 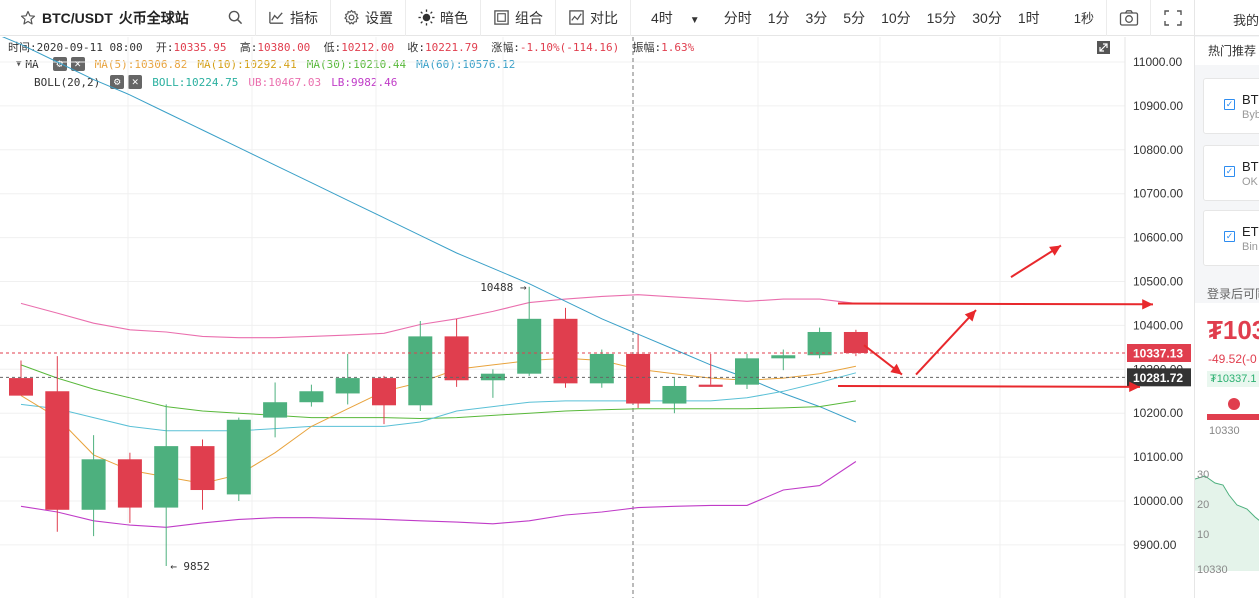 I want to click on compare-label: 对比, so click(x=604, y=17).